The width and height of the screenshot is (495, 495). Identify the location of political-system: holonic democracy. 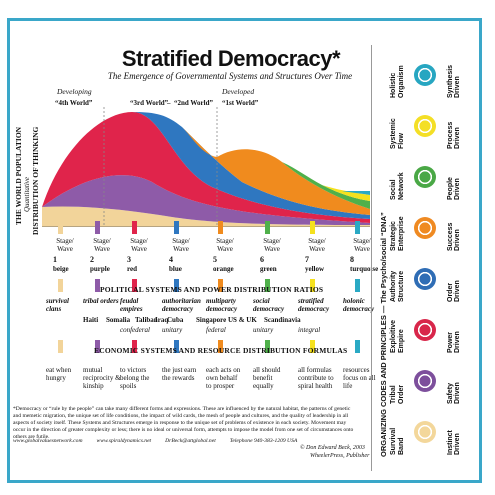
(359, 305).